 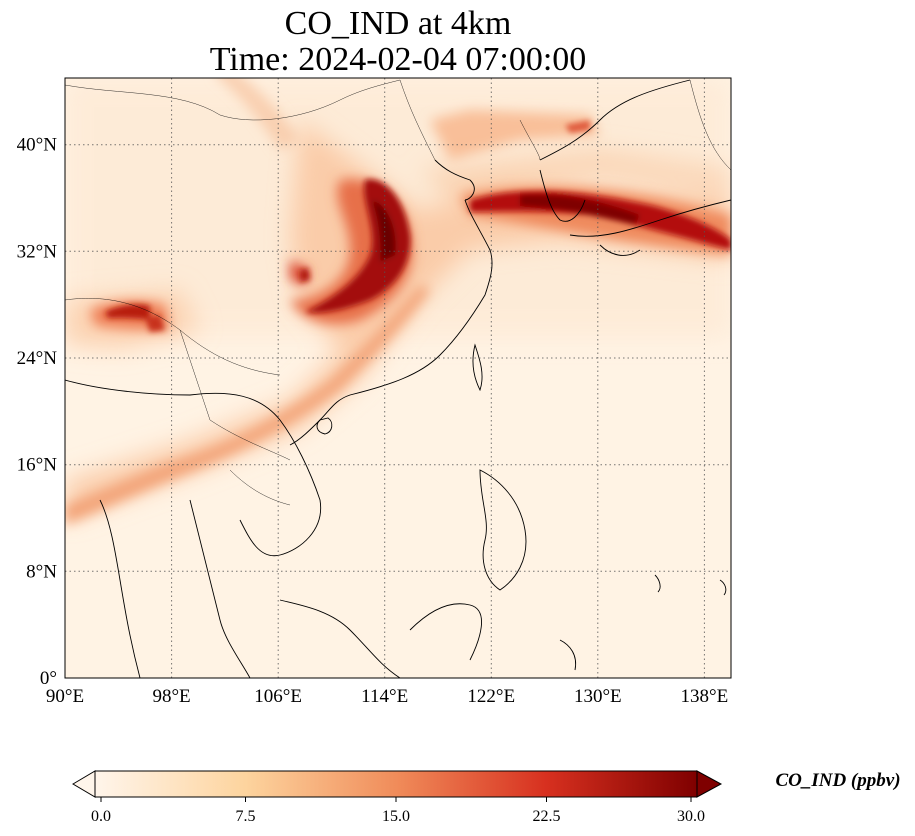 What do you see at coordinates (396, 784) in the screenshot?
I see `colorbar-gradient` at bounding box center [396, 784].